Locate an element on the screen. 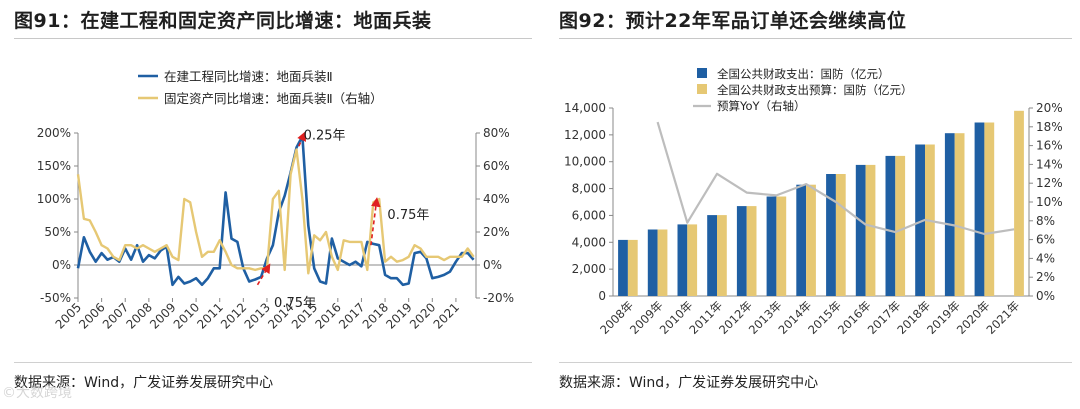 This screenshot has width=1080, height=409. right-y-tick-label: 60% is located at coordinates (496, 166).